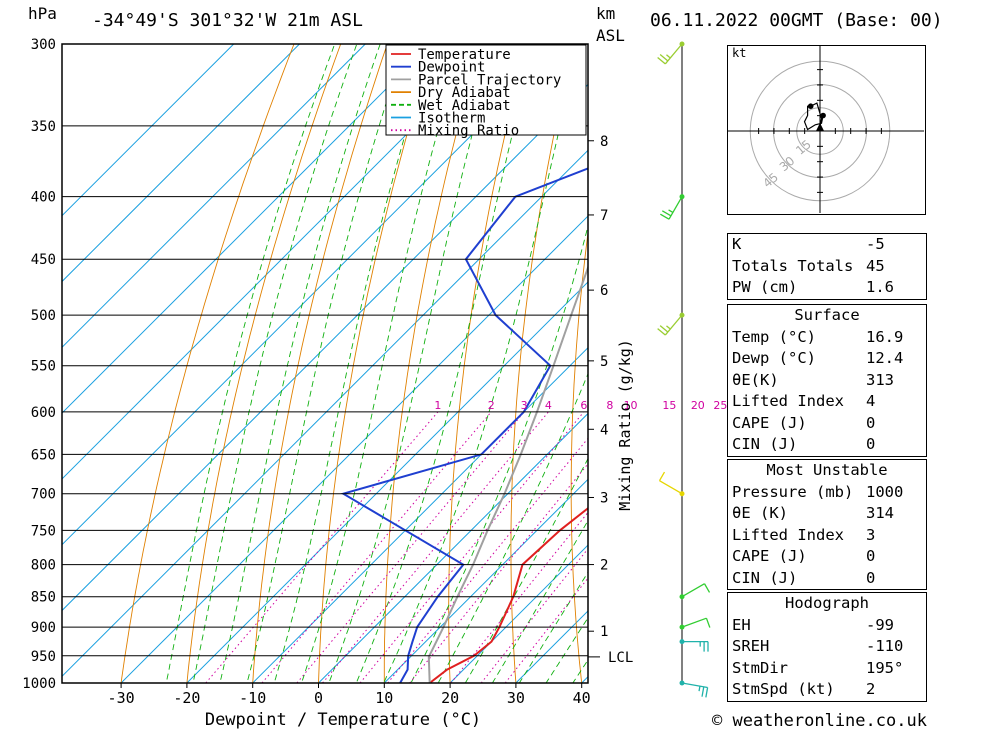 Image resolution: width=1000 pixels, height=733 pixels. Describe the element at coordinates (793, 265) in the screenshot. I see `totals-totals-label: Totals Totals` at that location.